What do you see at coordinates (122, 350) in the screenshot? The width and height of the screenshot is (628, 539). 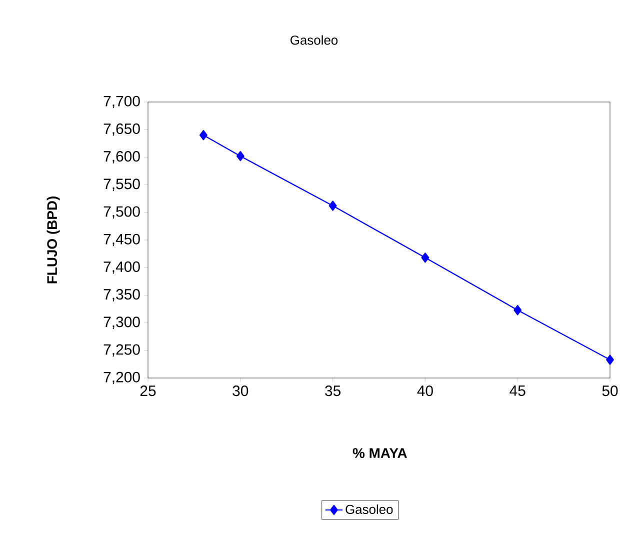 I see `y-tick-label: 7,250` at bounding box center [122, 350].